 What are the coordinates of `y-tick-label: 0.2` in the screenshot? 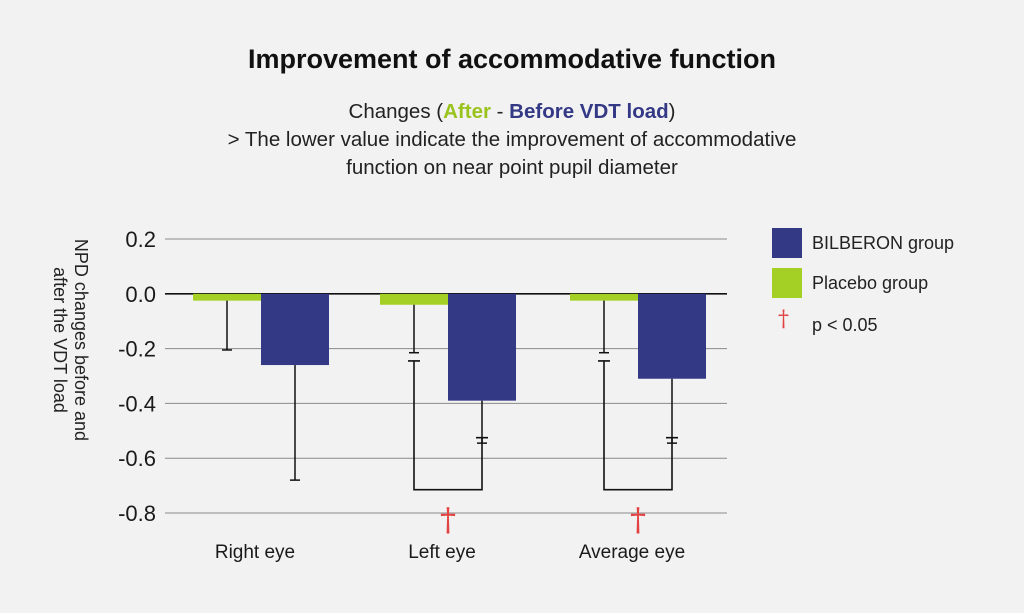 It's located at (140, 239).